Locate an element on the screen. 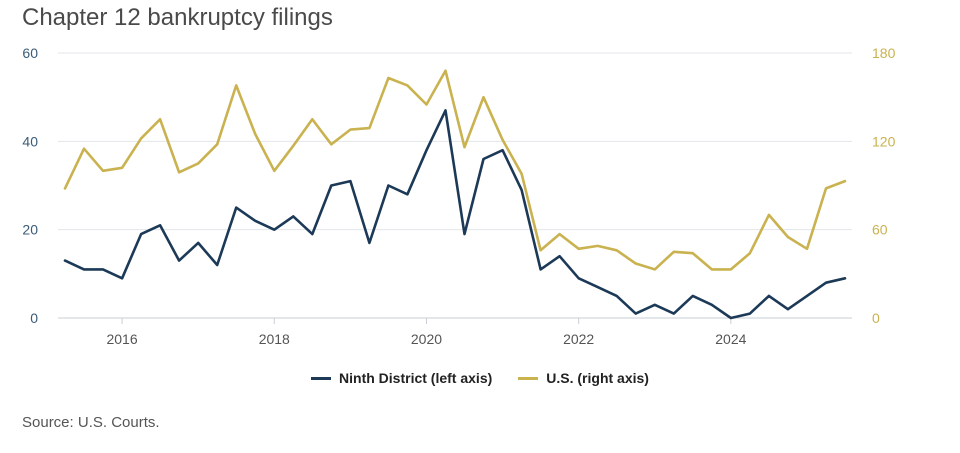  source-note: Source: U.S. Courts. is located at coordinates (91, 422).